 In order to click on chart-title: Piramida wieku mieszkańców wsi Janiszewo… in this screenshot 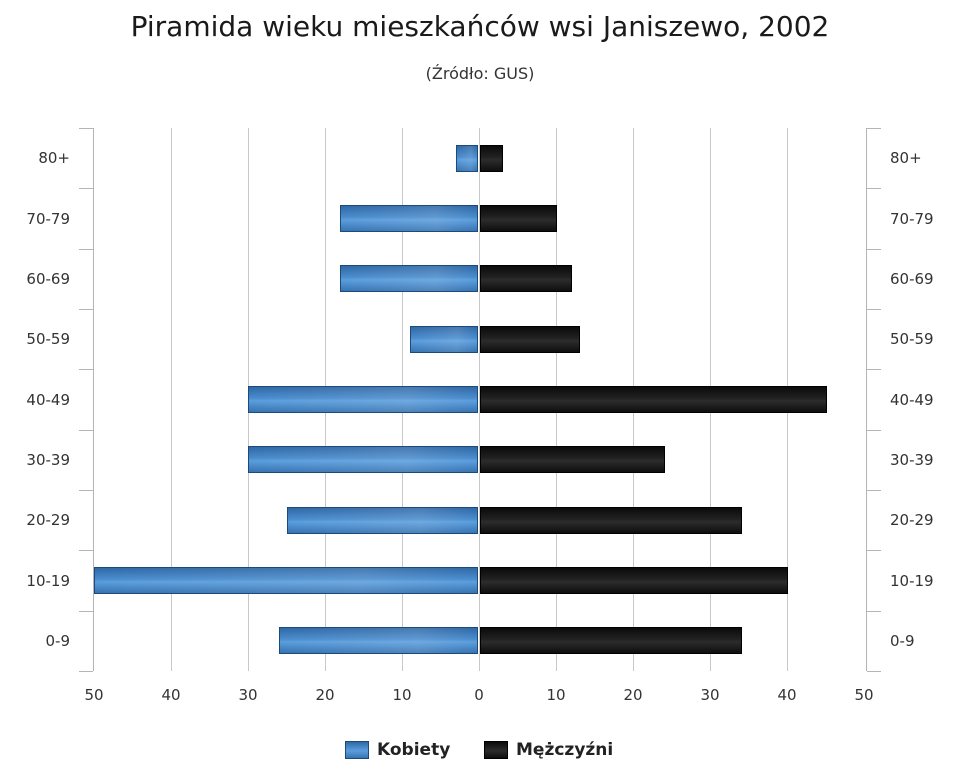, I will do `click(480, 26)`.